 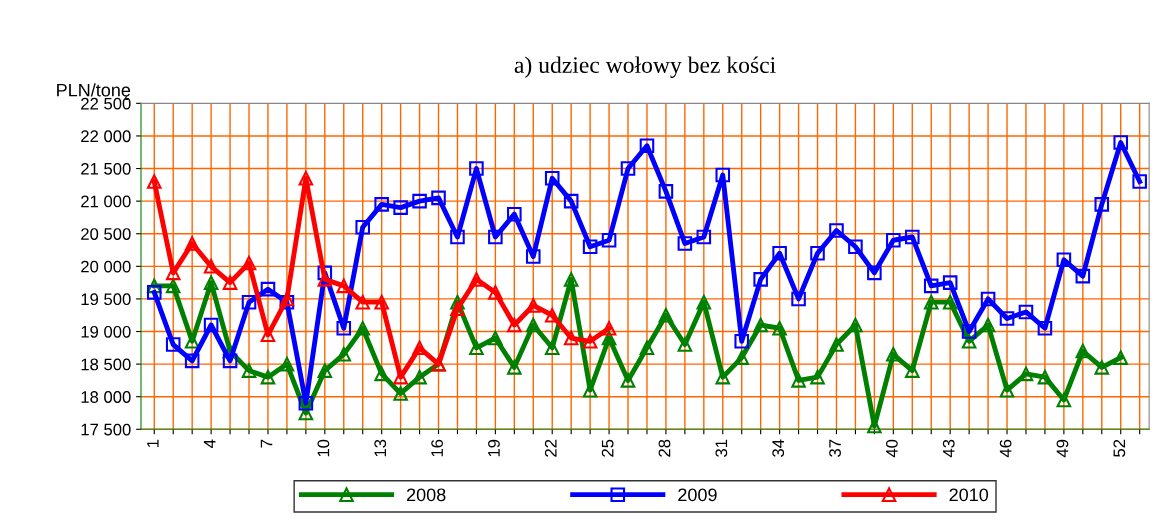 What do you see at coordinates (106, 234) in the screenshot?
I see `y-tick-label: 20 500` at bounding box center [106, 234].